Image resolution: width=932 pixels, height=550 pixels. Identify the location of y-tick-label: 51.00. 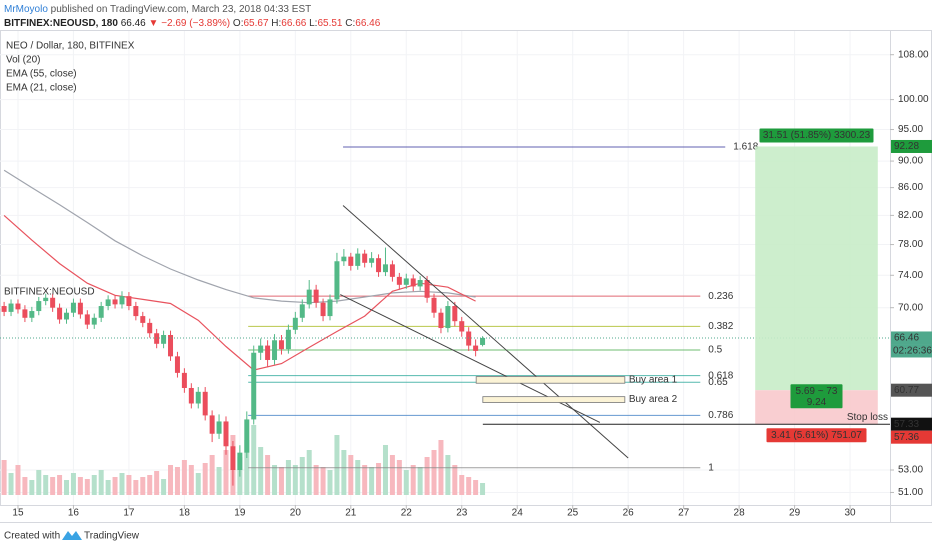
(910, 492).